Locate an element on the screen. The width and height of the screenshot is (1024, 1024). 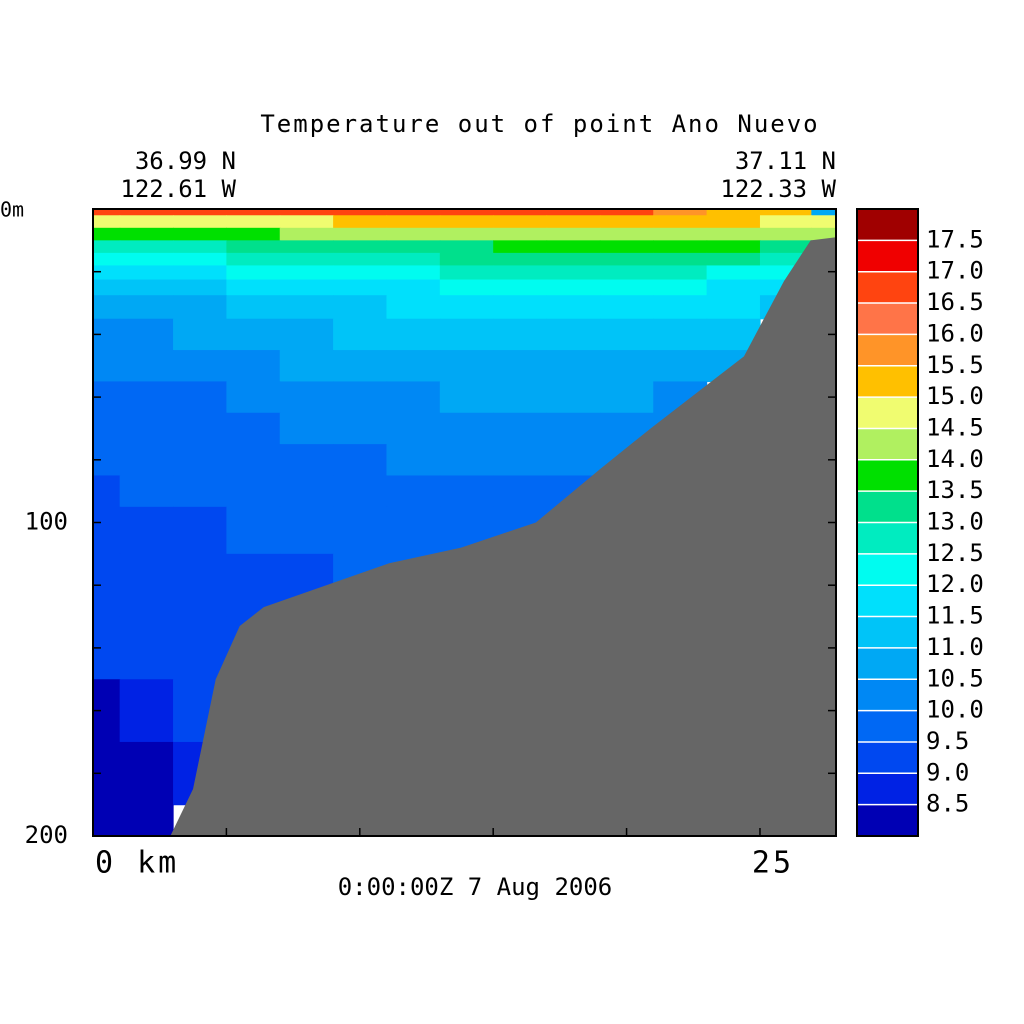
x-tick-label: 0 km is located at coordinates (137, 863).